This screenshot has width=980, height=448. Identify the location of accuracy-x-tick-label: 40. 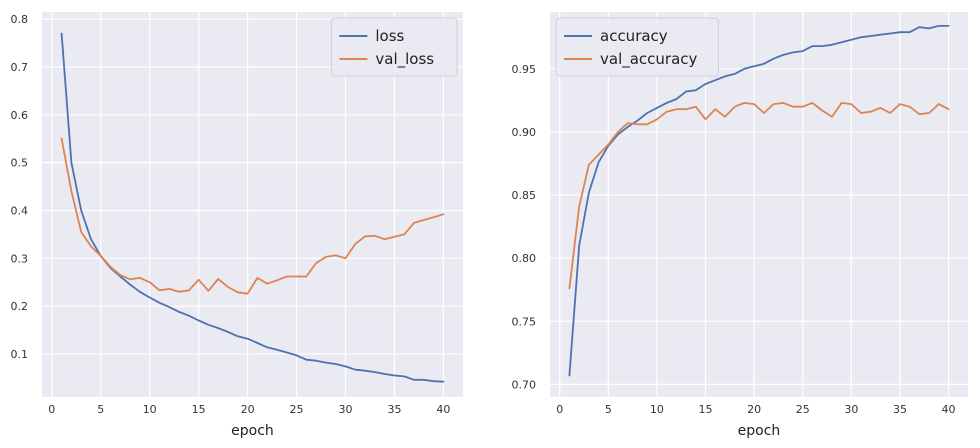
(949, 409).